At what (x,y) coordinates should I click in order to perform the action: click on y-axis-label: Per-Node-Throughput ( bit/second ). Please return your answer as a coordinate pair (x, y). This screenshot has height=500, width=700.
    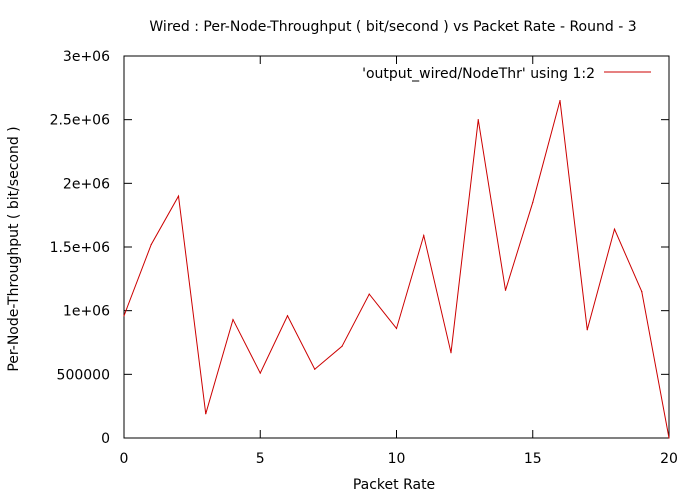
    Looking at the image, I should click on (14, 248).